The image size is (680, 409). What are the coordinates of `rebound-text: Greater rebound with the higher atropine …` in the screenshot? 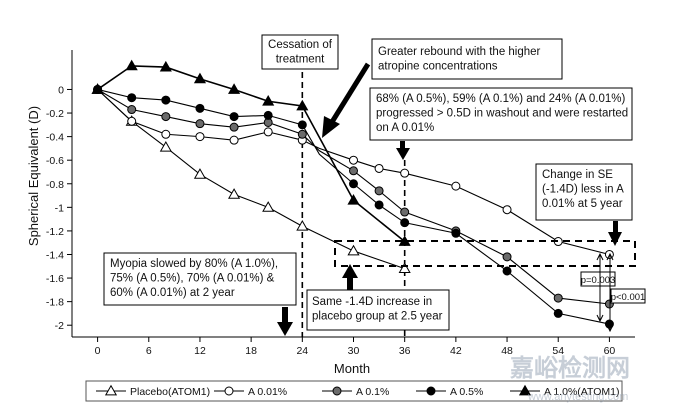 It's located at (459, 59).